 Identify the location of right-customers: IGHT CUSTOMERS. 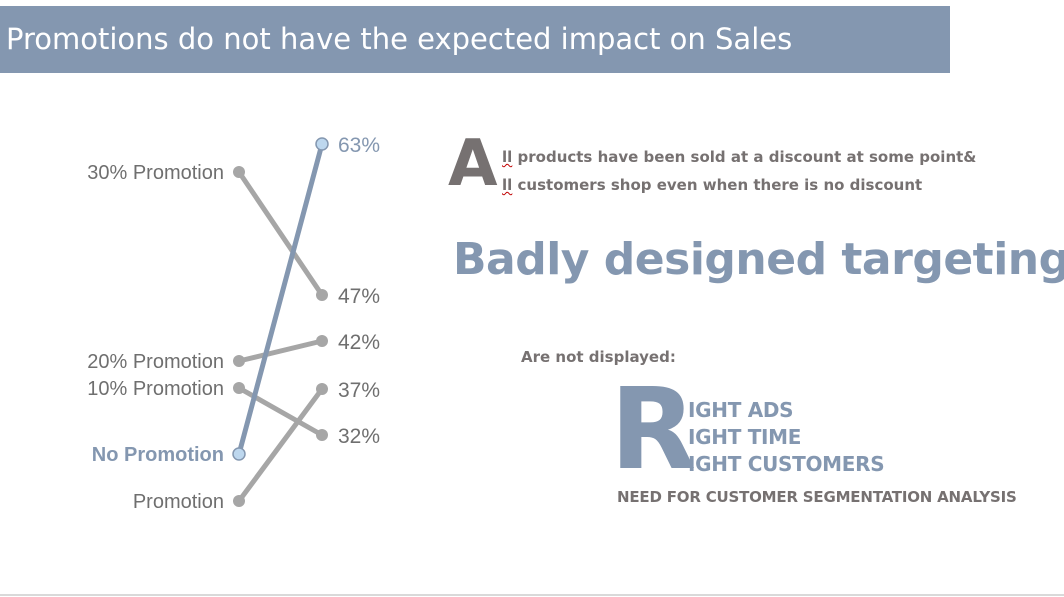
(786, 464).